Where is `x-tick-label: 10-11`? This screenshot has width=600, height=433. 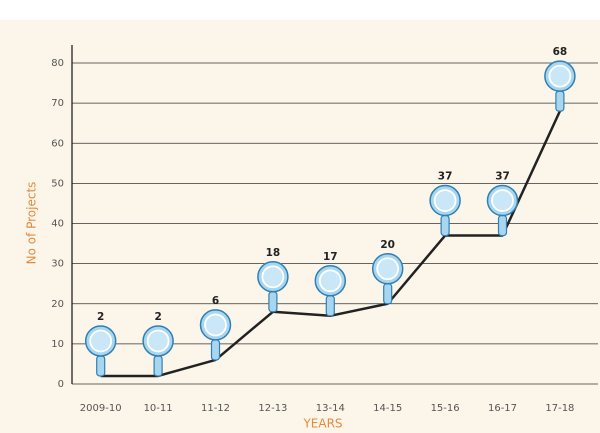
x-tick-label: 10-11 is located at coordinates (158, 408).